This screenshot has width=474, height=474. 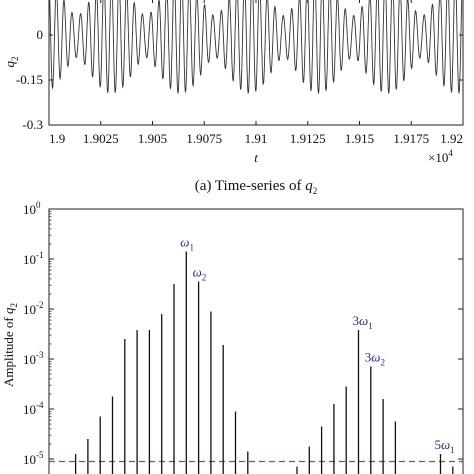 I want to click on timeseries-x-tick-label: 1.92, so click(x=451, y=138).